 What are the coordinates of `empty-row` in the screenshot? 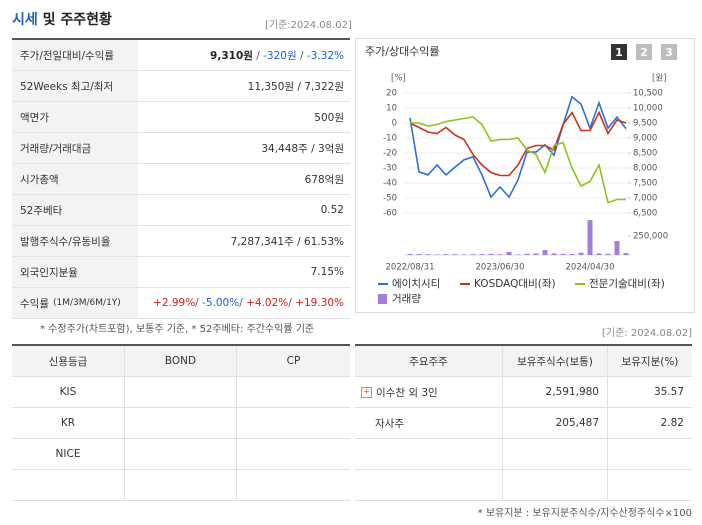 It's located at (523, 485).